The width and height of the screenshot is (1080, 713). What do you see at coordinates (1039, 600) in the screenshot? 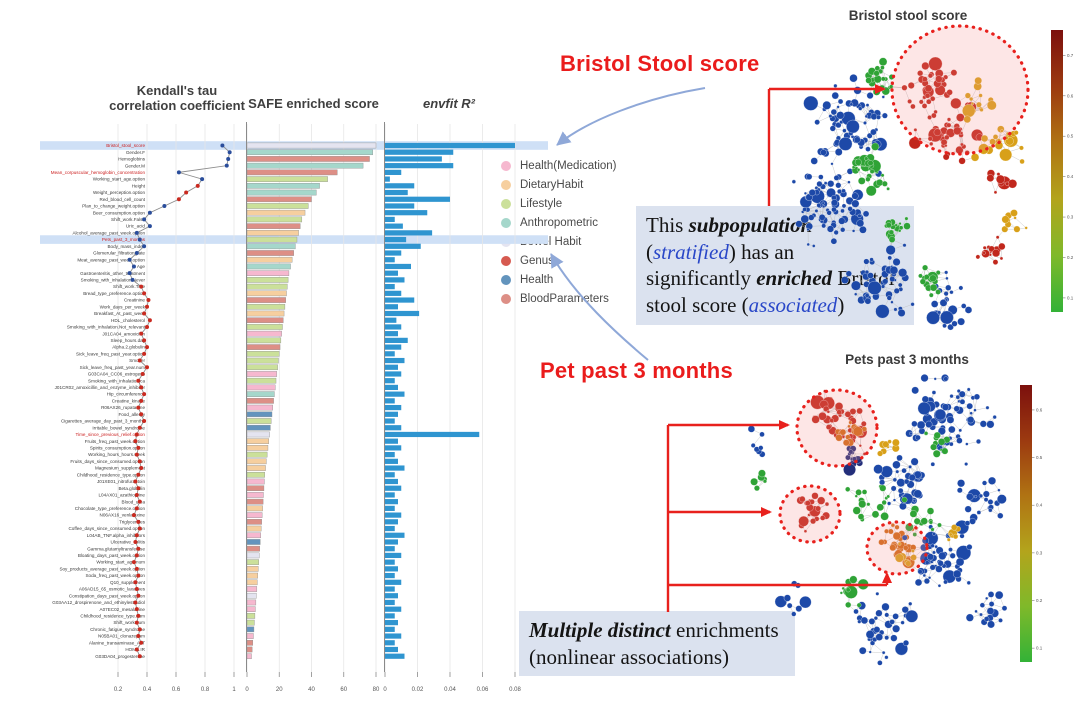
I see `svg-text: 0.2` at bounding box center [1039, 600].